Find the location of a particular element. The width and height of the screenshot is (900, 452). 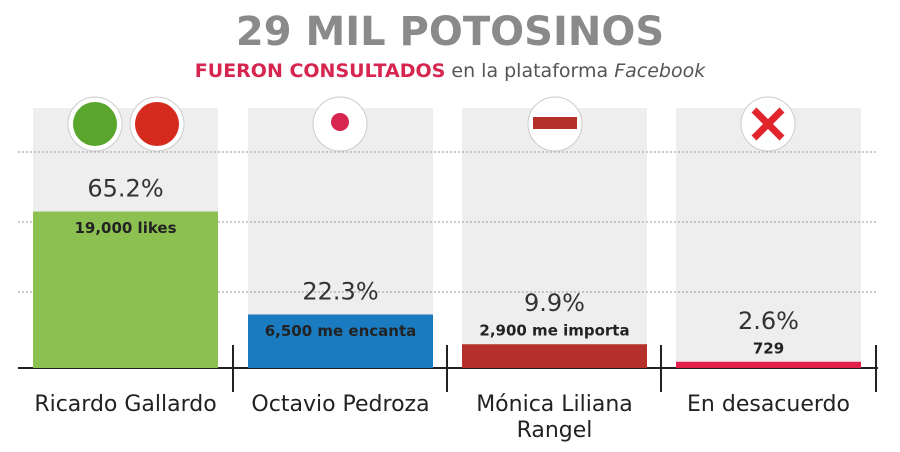

reaction-label: 729 is located at coordinates (768, 348).